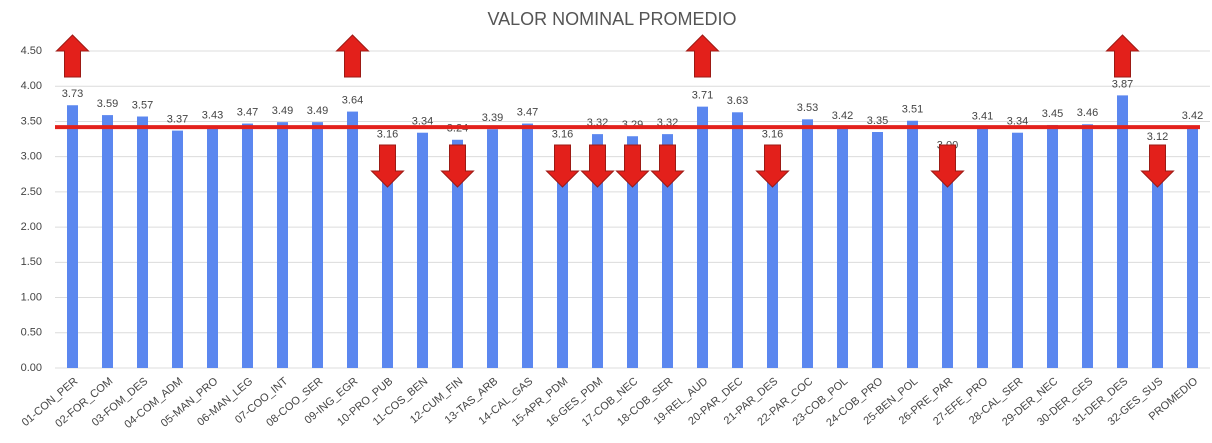 The height and width of the screenshot is (443, 1212). What do you see at coordinates (807, 108) in the screenshot?
I see `value-label: 3.53` at bounding box center [807, 108].